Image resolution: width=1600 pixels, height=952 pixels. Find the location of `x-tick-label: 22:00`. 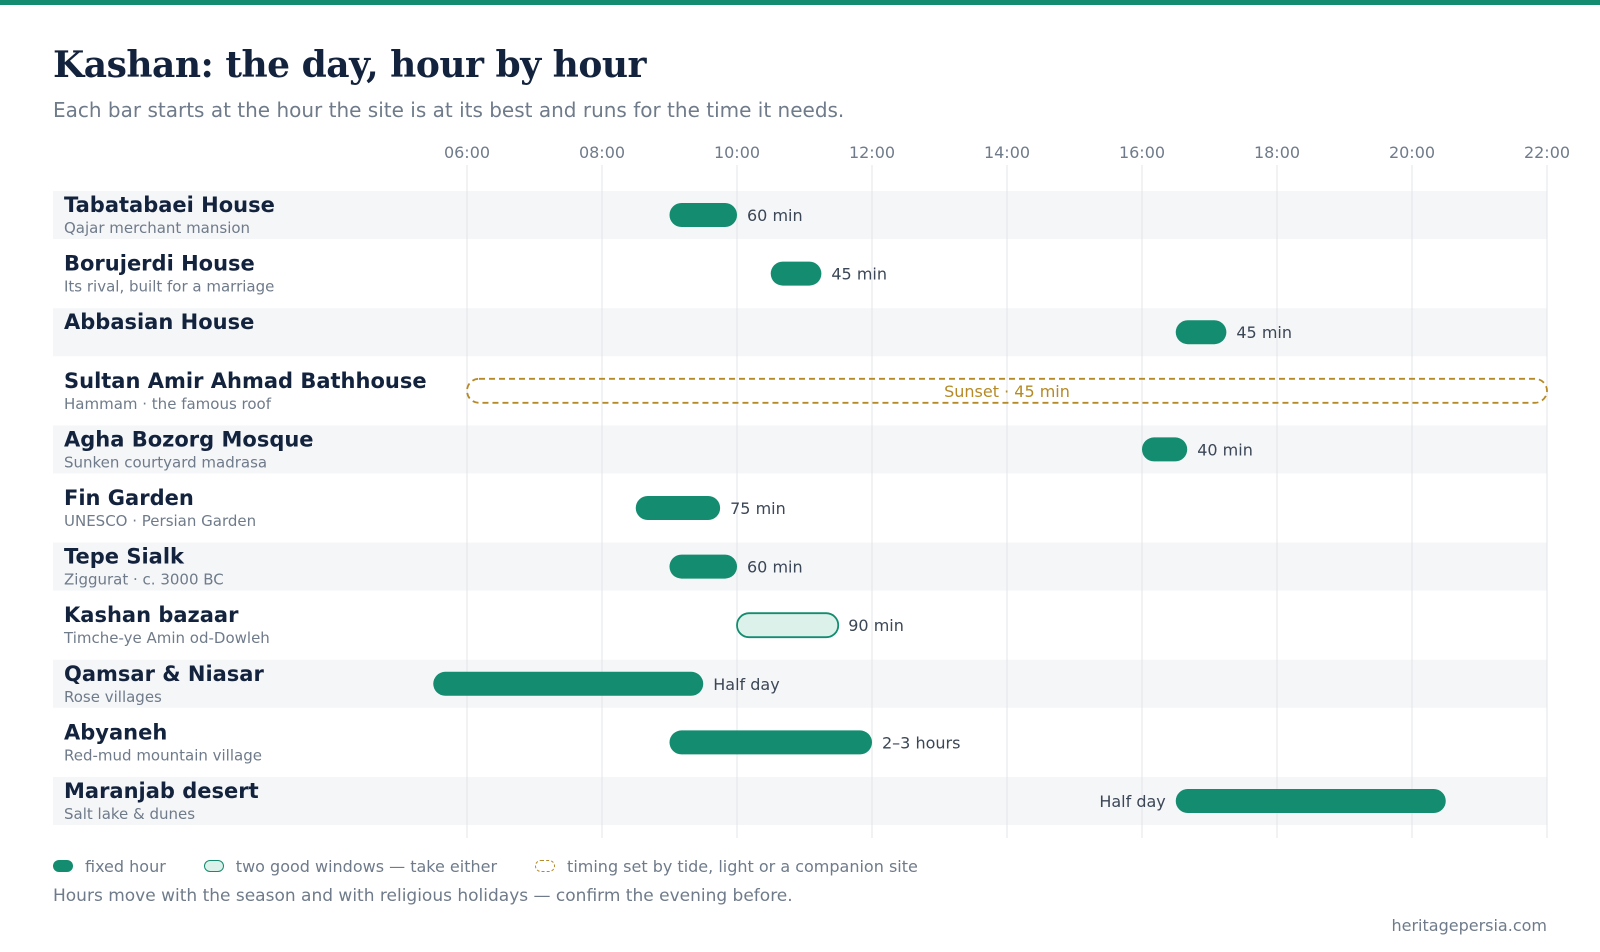

x-tick-label: 22:00 is located at coordinates (1547, 152).